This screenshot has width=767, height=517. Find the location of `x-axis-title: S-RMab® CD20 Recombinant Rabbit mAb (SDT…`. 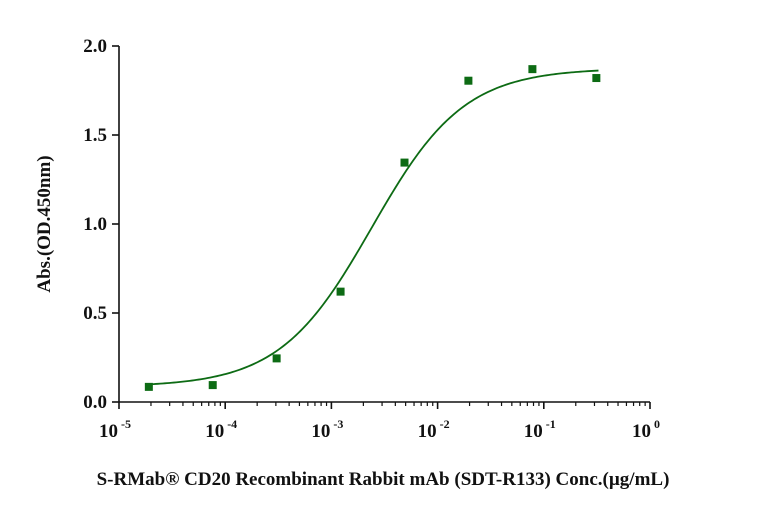

x-axis-title: S-RMab® CD20 Recombinant Rabbit mAb (SDT… is located at coordinates (383, 479).